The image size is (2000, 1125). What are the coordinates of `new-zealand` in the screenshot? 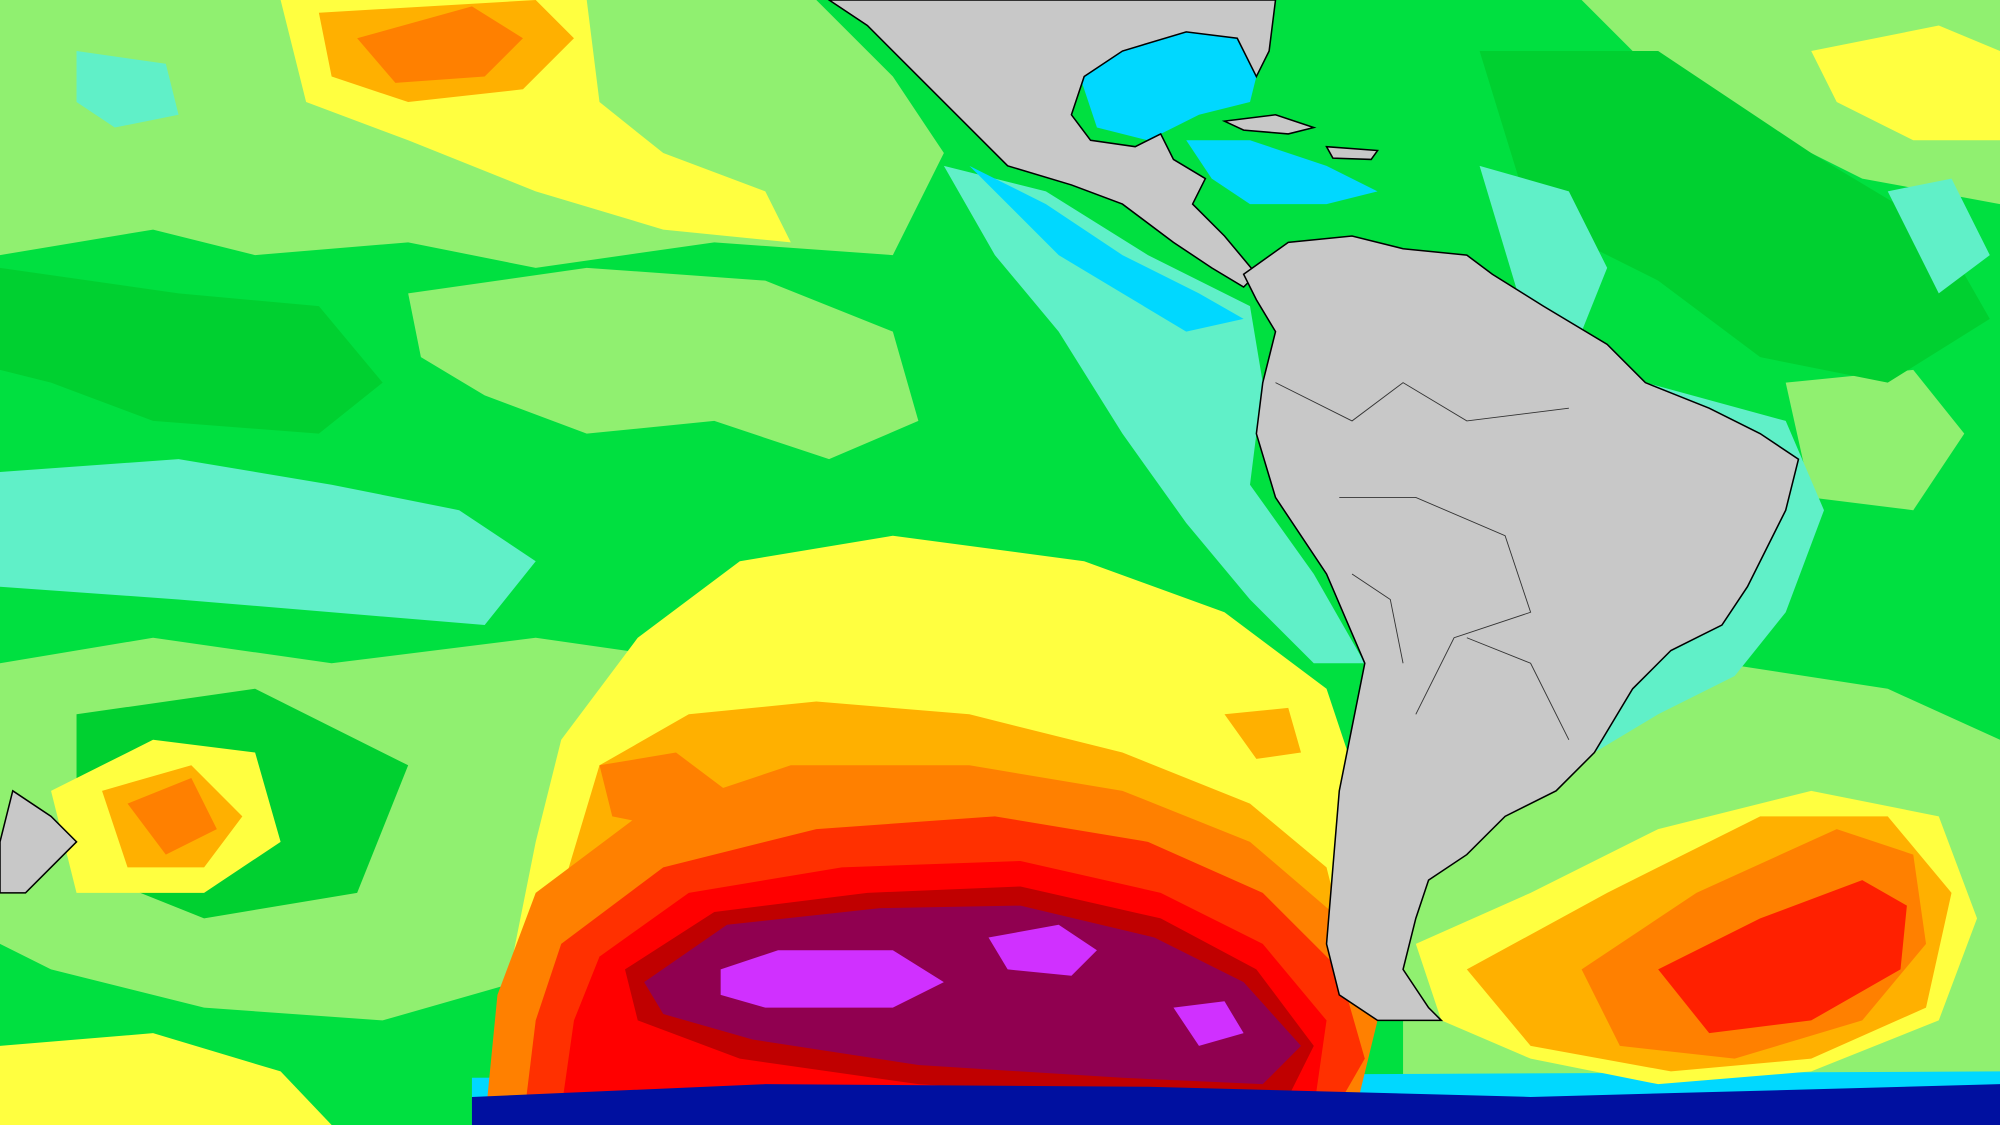 It's located at (39, 841).